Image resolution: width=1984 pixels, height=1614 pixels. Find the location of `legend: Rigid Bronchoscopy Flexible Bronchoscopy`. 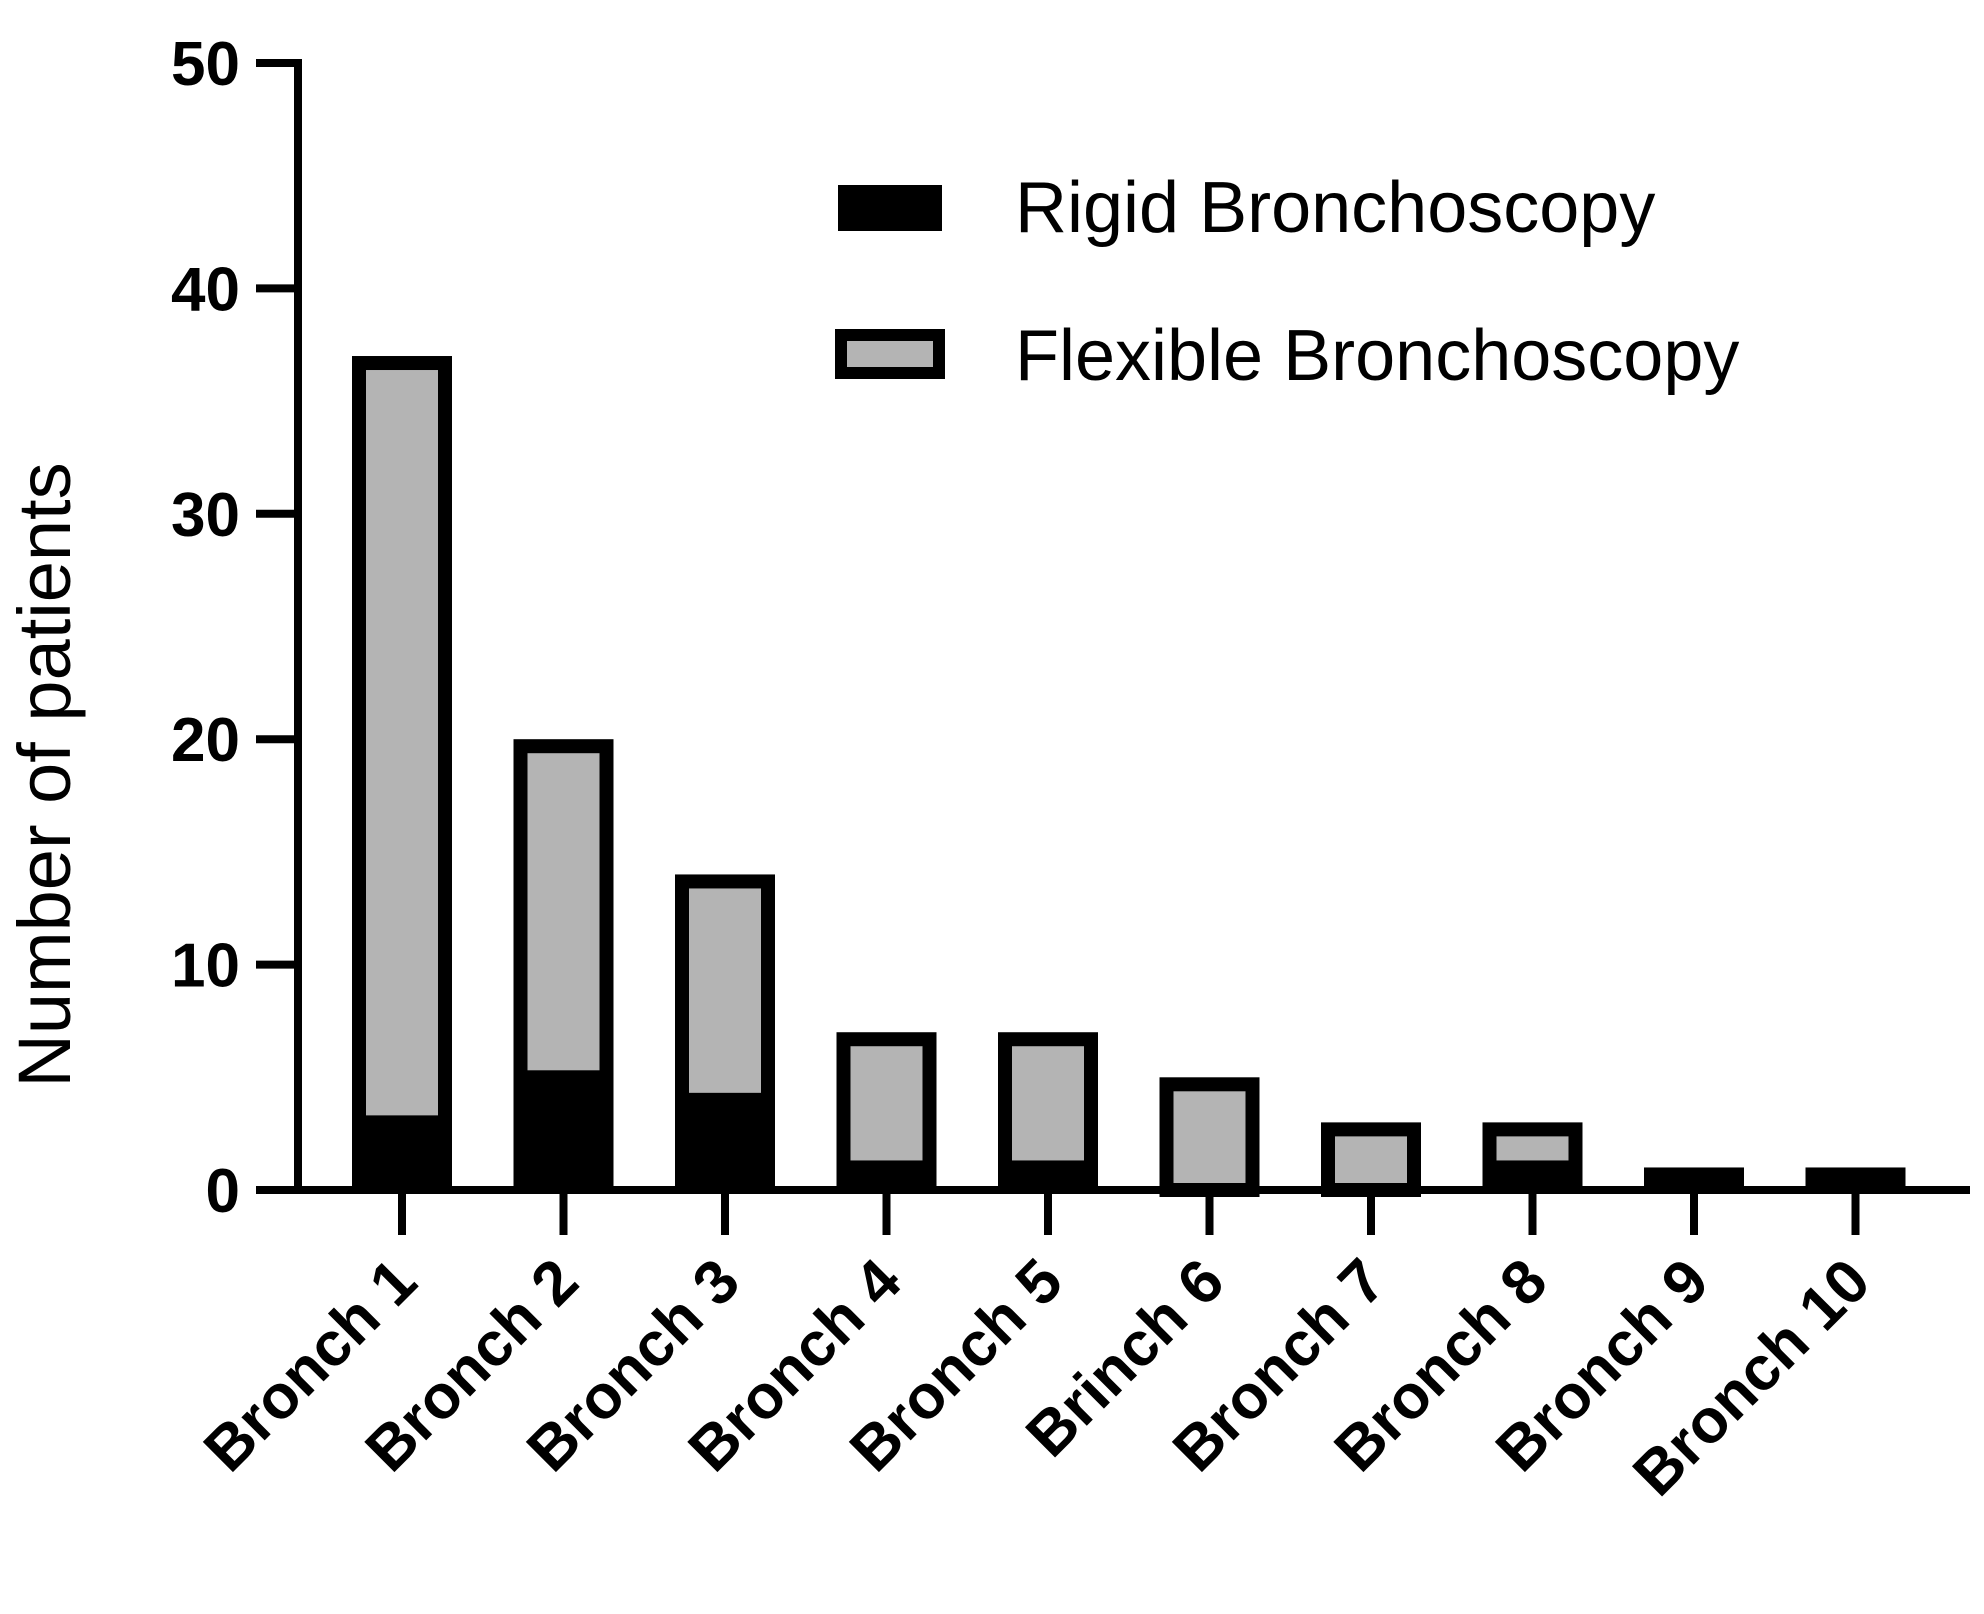

legend: Rigid Bronchoscopy Flexible Bronchoscopy is located at coordinates (1287, 282).